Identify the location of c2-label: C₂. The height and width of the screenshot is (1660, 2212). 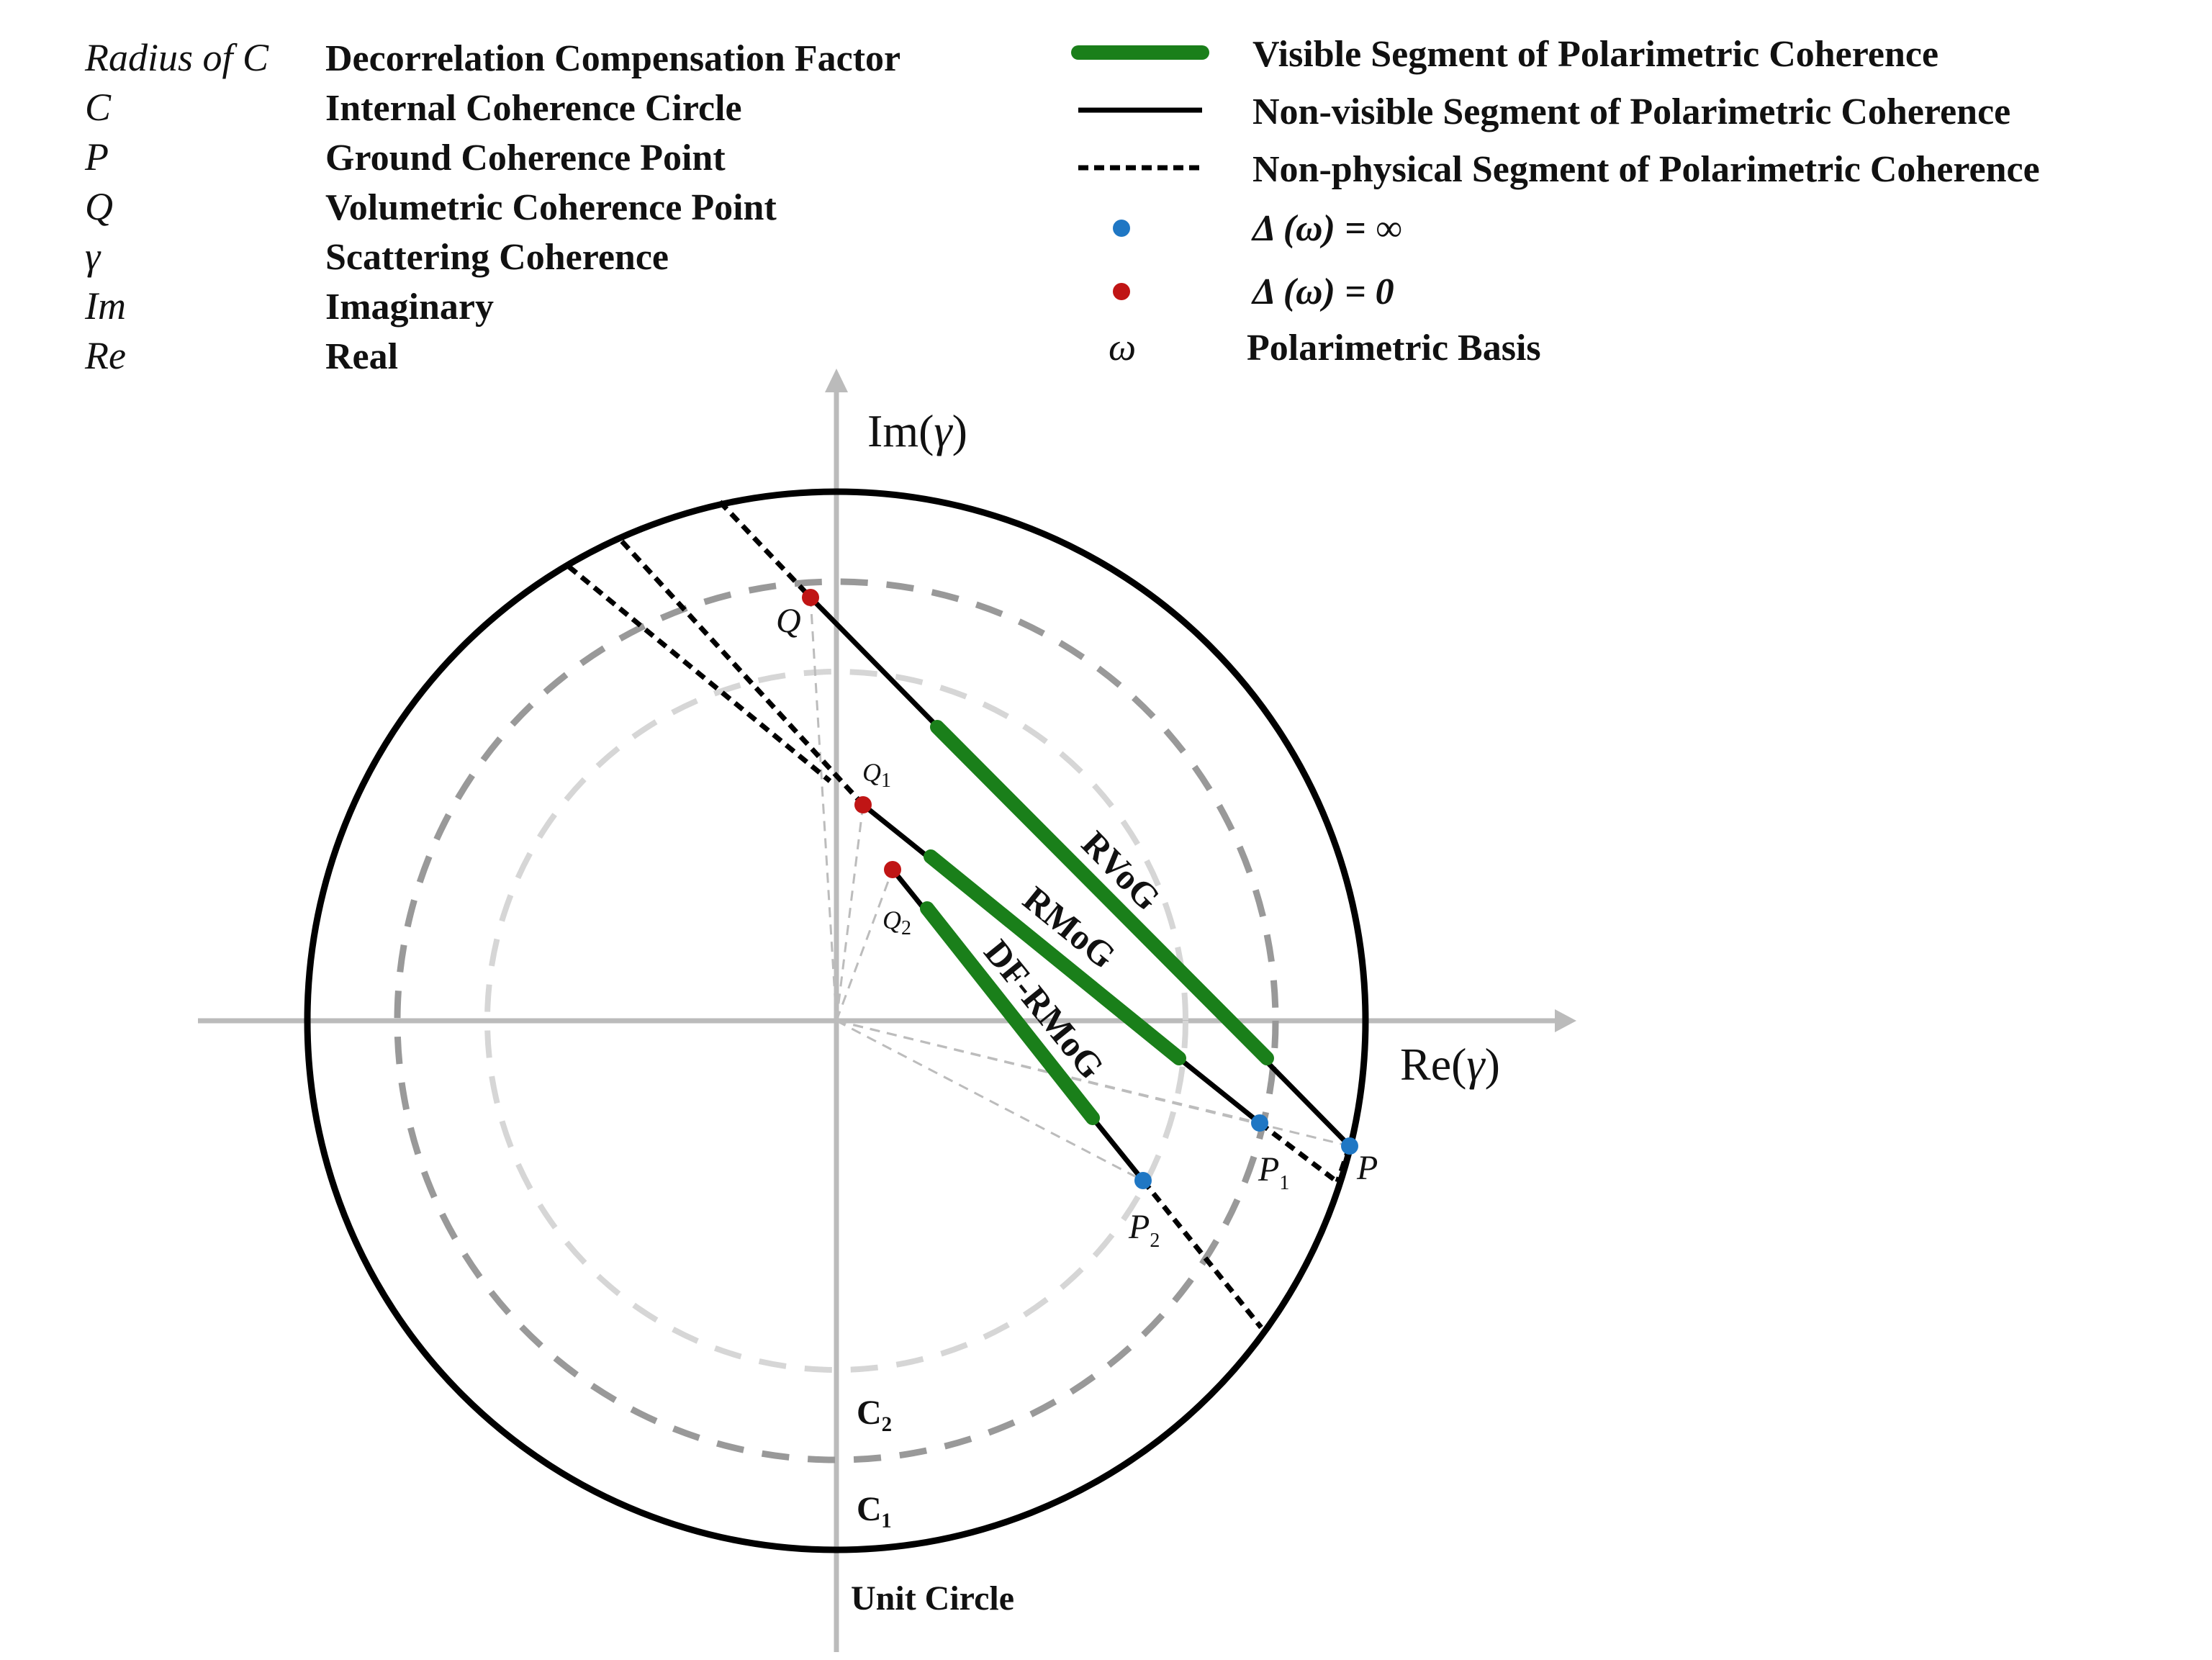
(874, 1413).